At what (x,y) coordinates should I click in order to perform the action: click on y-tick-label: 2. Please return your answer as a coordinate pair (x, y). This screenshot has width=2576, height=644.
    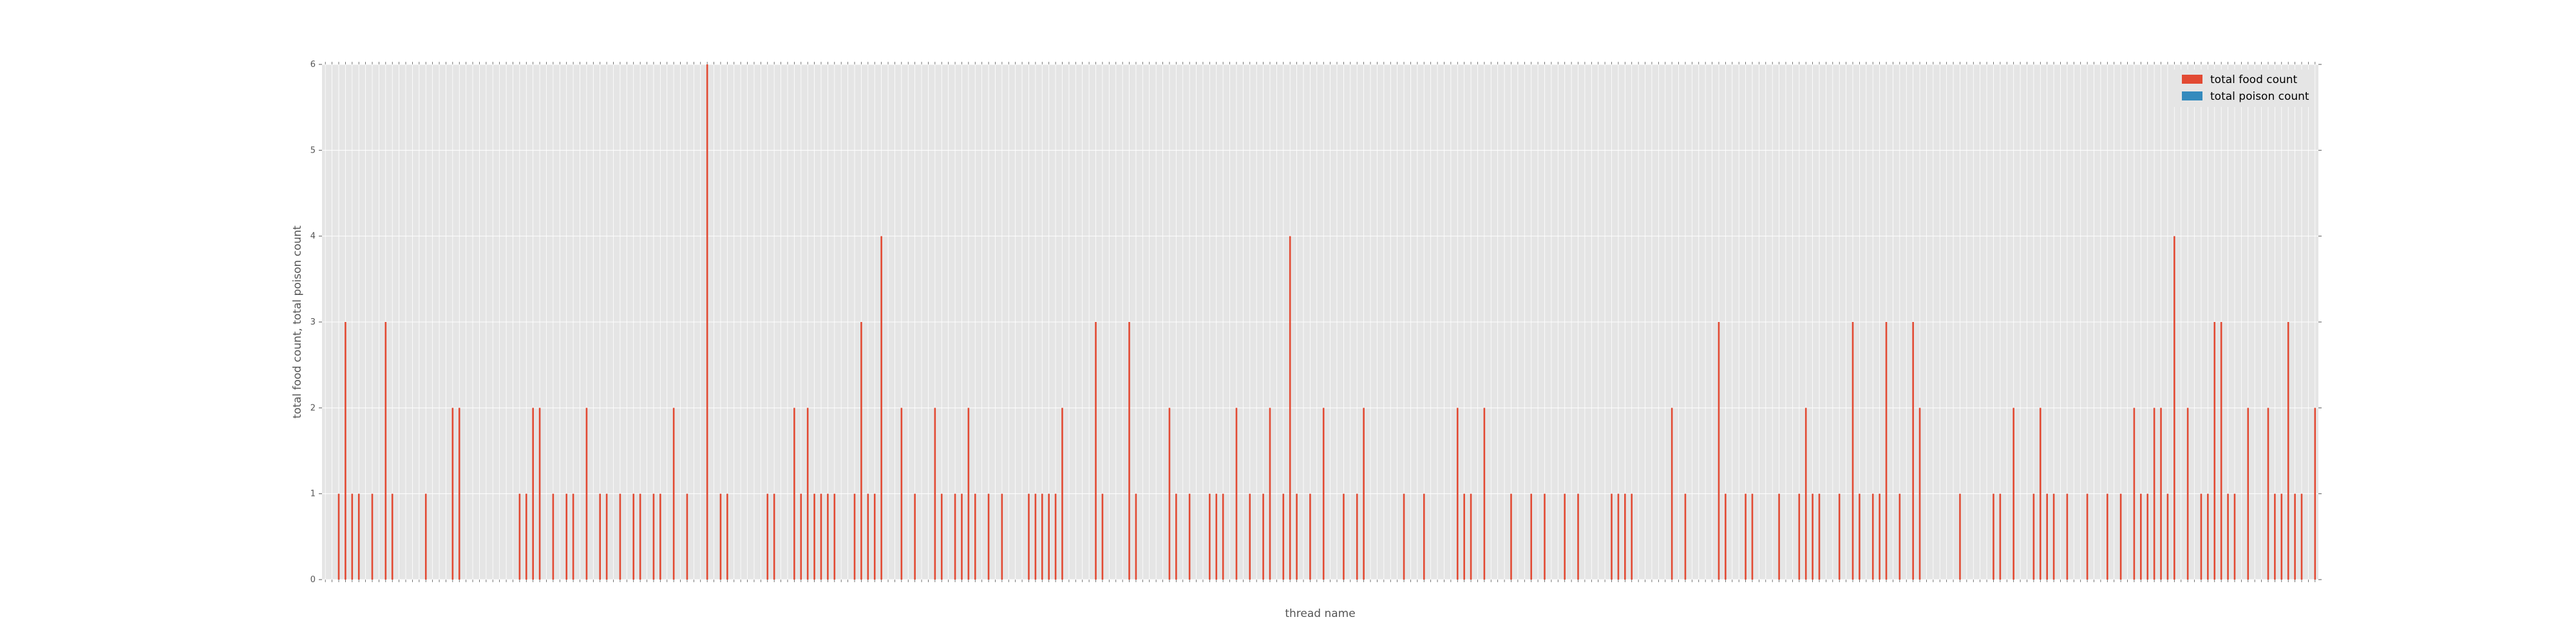
    Looking at the image, I should click on (313, 408).